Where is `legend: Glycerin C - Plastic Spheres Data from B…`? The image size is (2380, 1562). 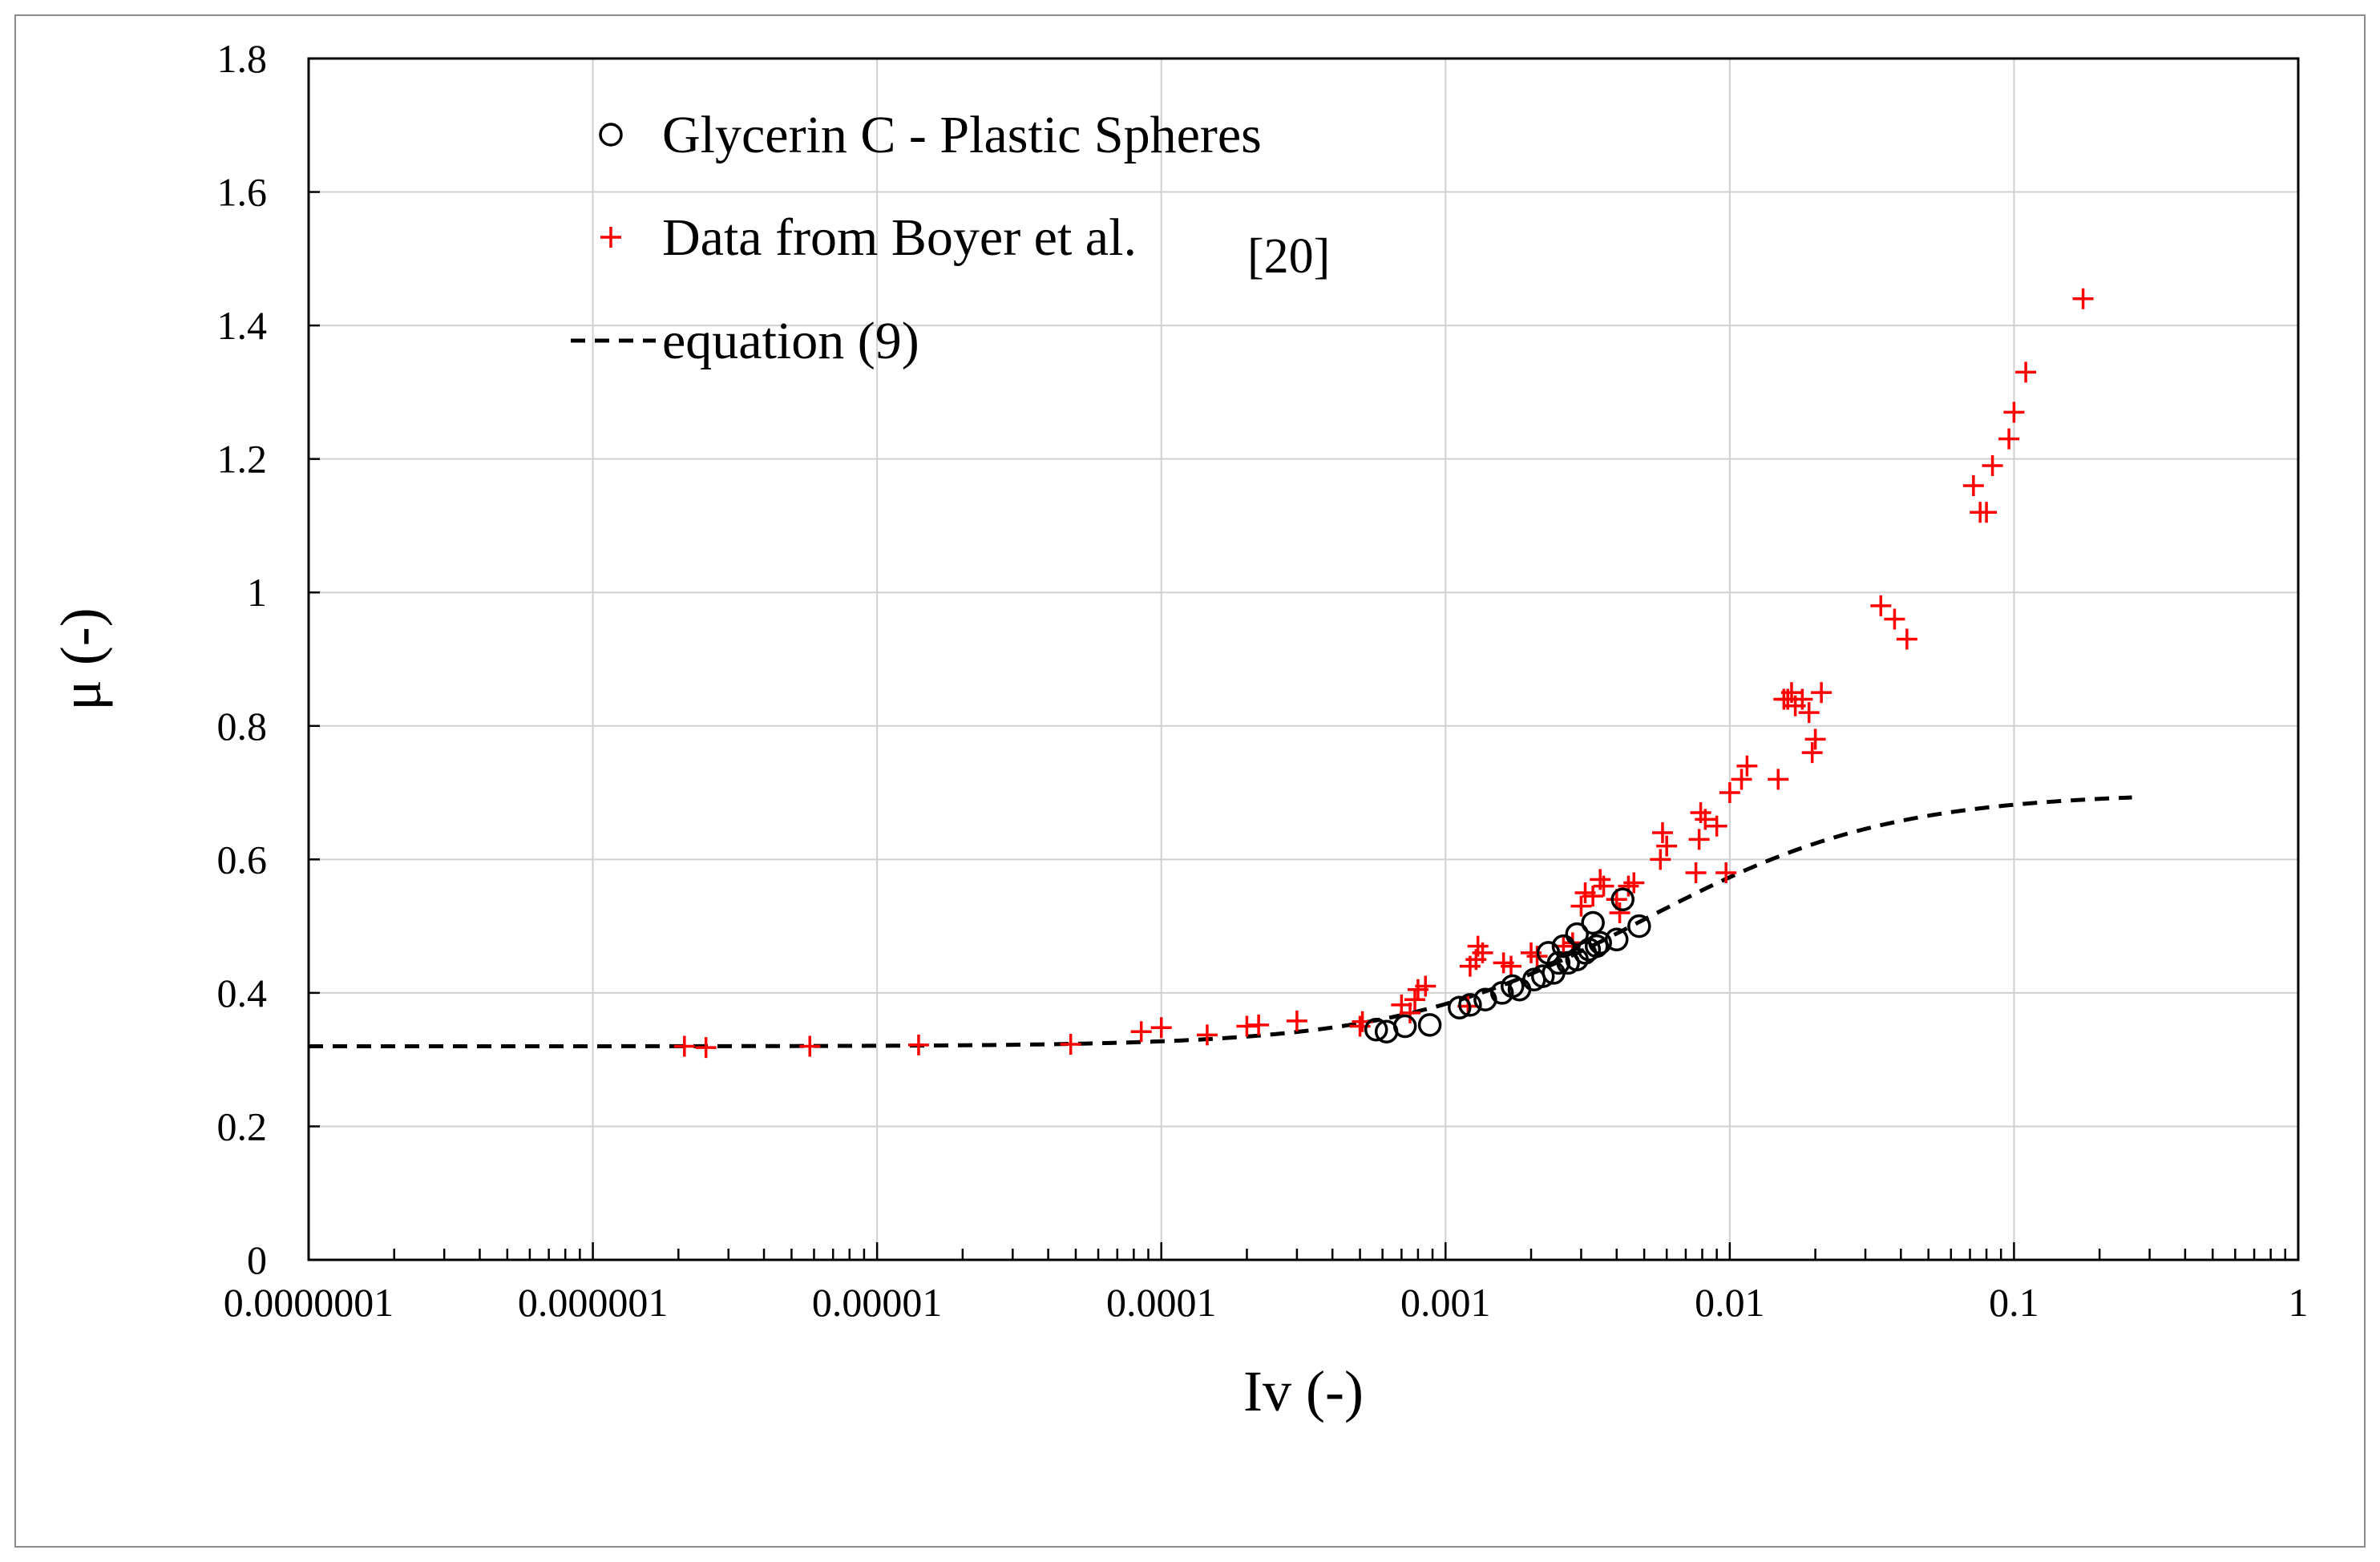
legend: Glycerin C - Plastic Spheres Data from B… is located at coordinates (951, 238).